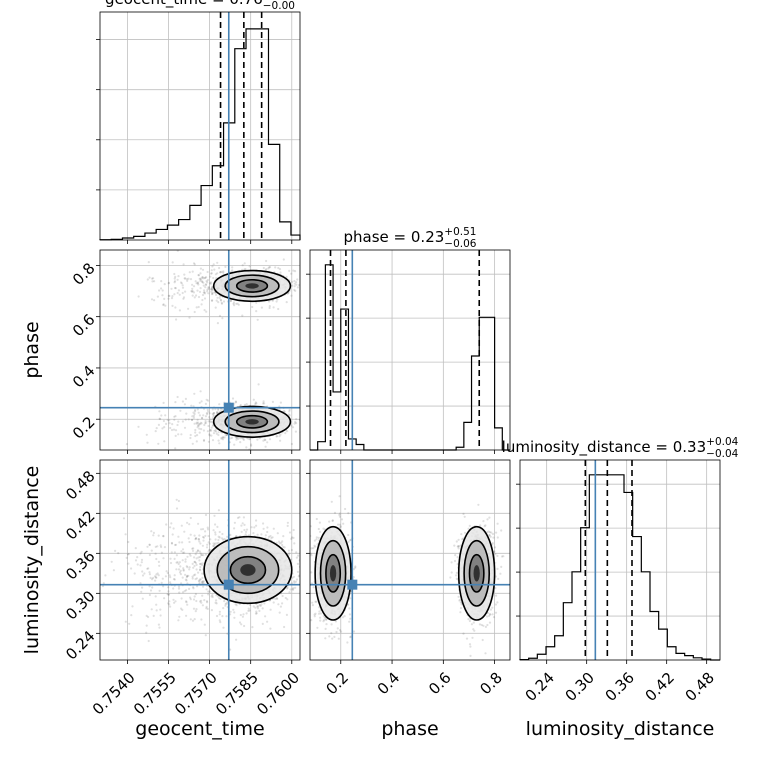 This screenshot has width=760, height=760. Describe the element at coordinates (228, 584) in the screenshot. I see `truth-marker` at that location.